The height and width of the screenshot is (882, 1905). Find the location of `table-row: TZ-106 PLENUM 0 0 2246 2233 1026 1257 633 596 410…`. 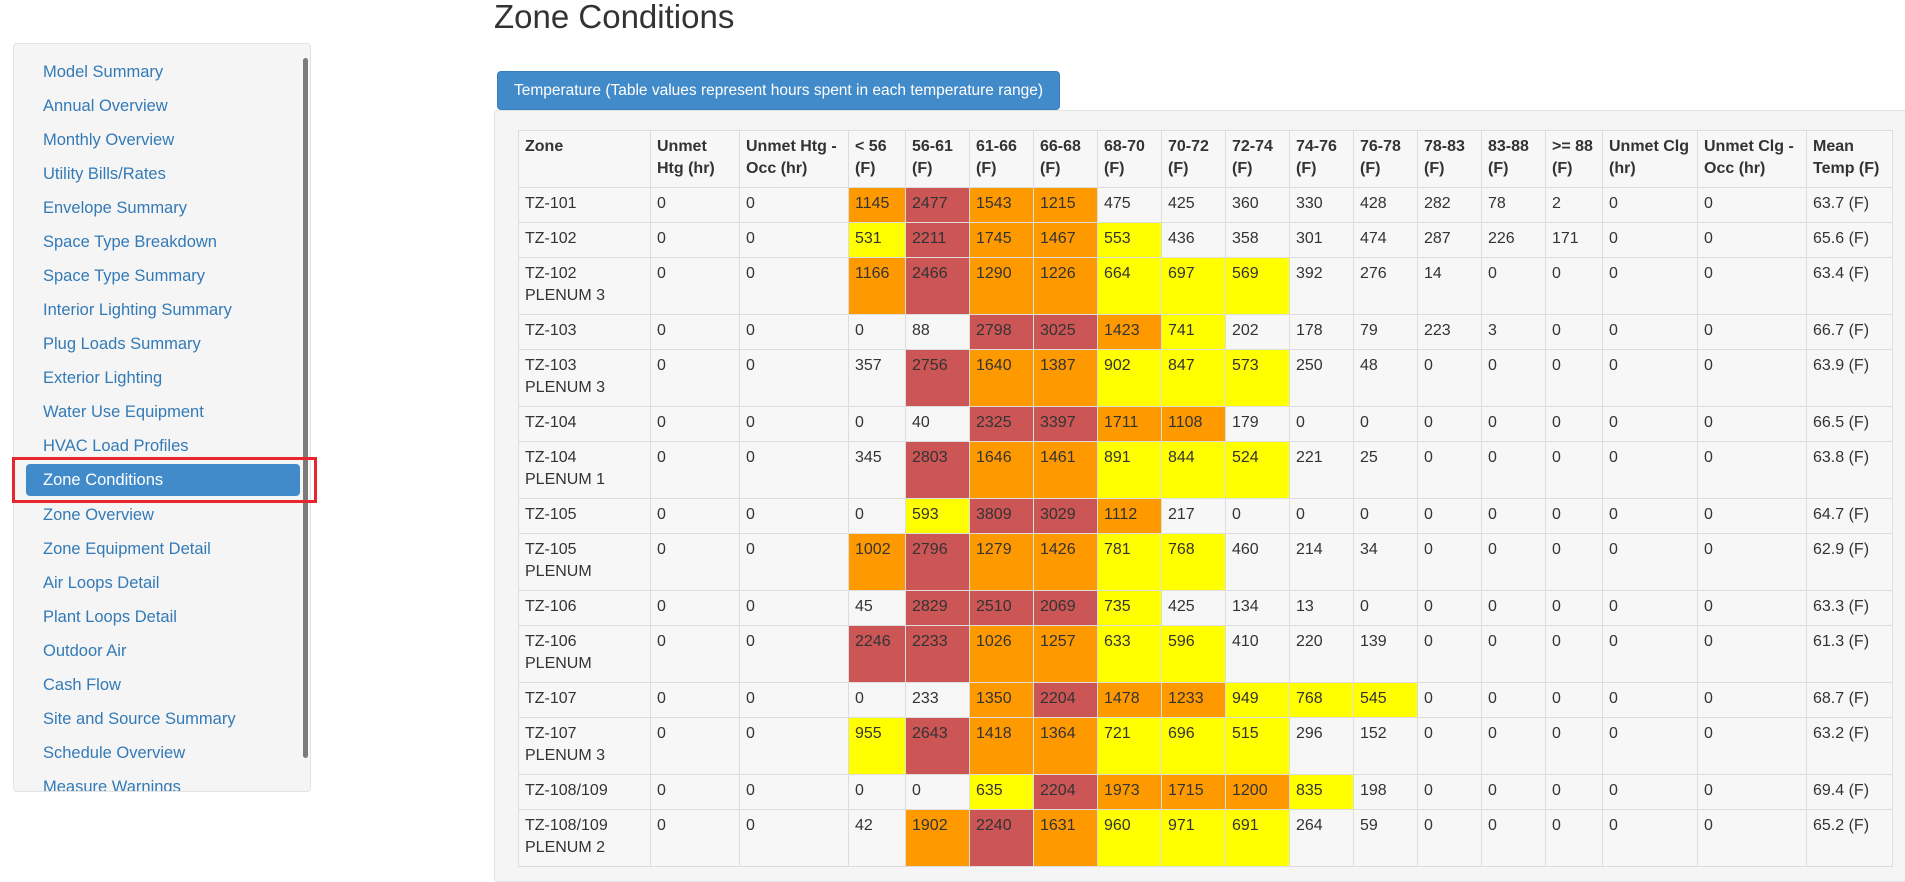

table-row: TZ-106 PLENUM 0 0 2246 2233 1026 1257 633 596 410… is located at coordinates (1205, 654).